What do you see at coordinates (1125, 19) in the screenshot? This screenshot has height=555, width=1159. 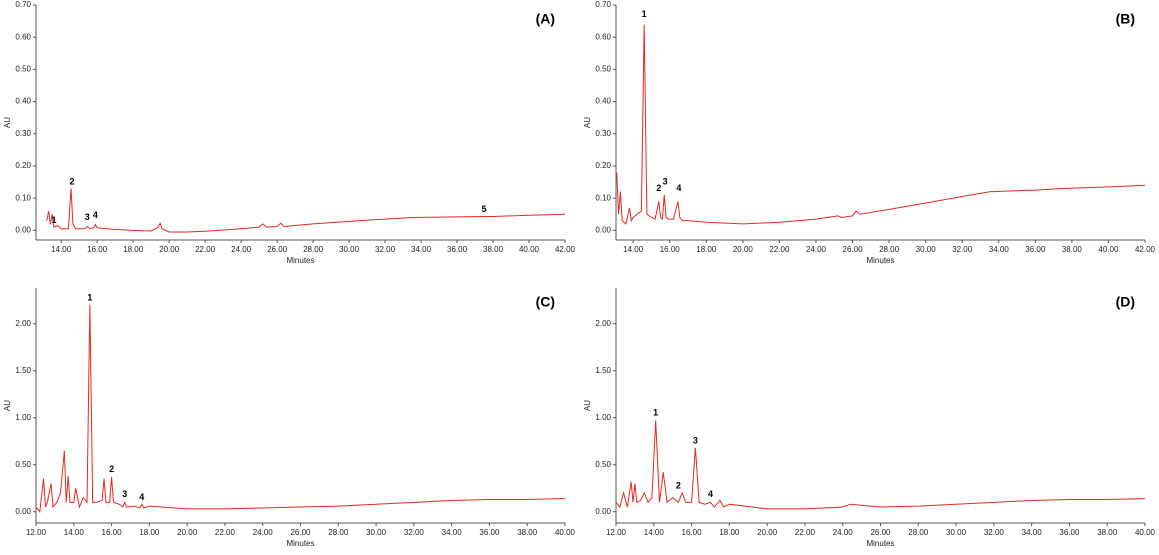 I see `panel-title: (B)` at bounding box center [1125, 19].